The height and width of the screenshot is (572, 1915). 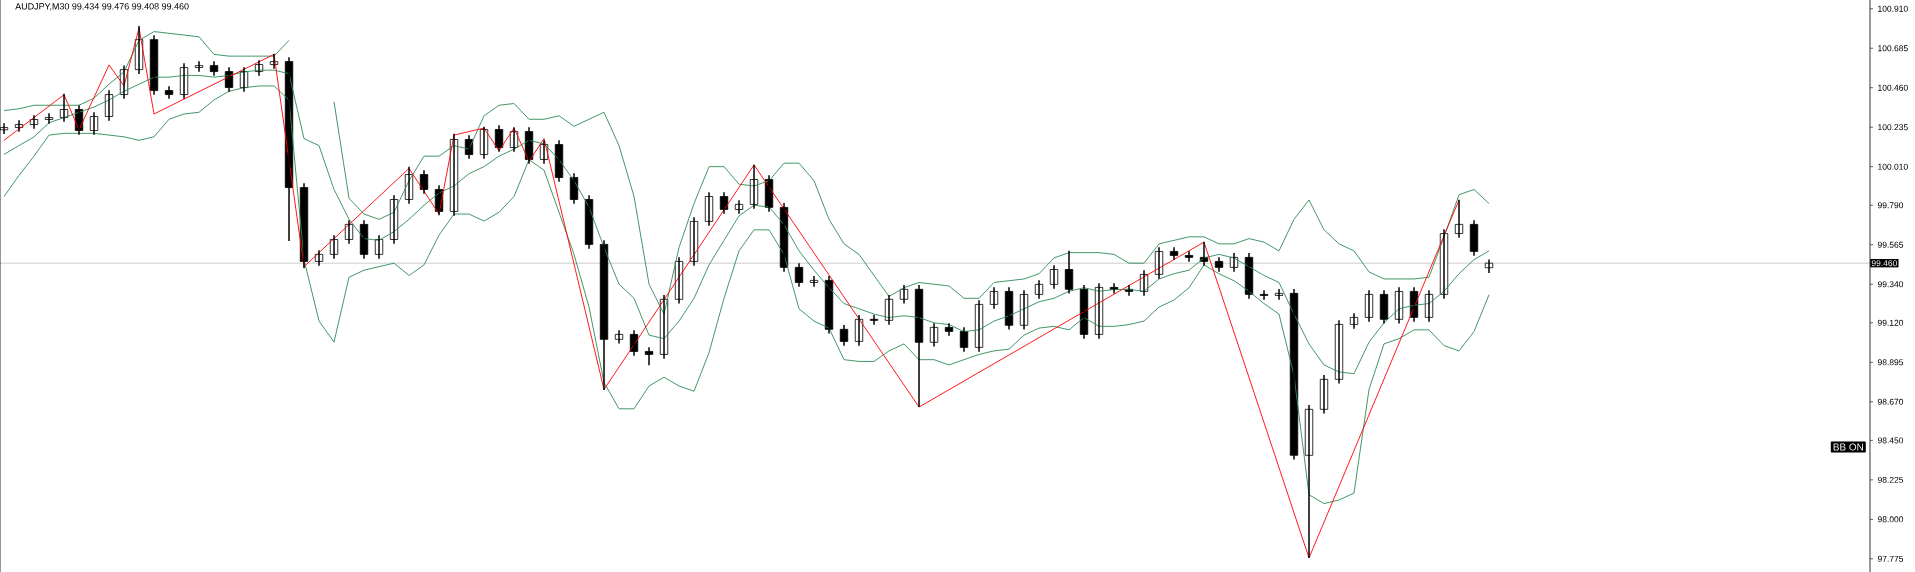 What do you see at coordinates (1893, 87) in the screenshot?
I see `y-tick-label: 100.460` at bounding box center [1893, 87].